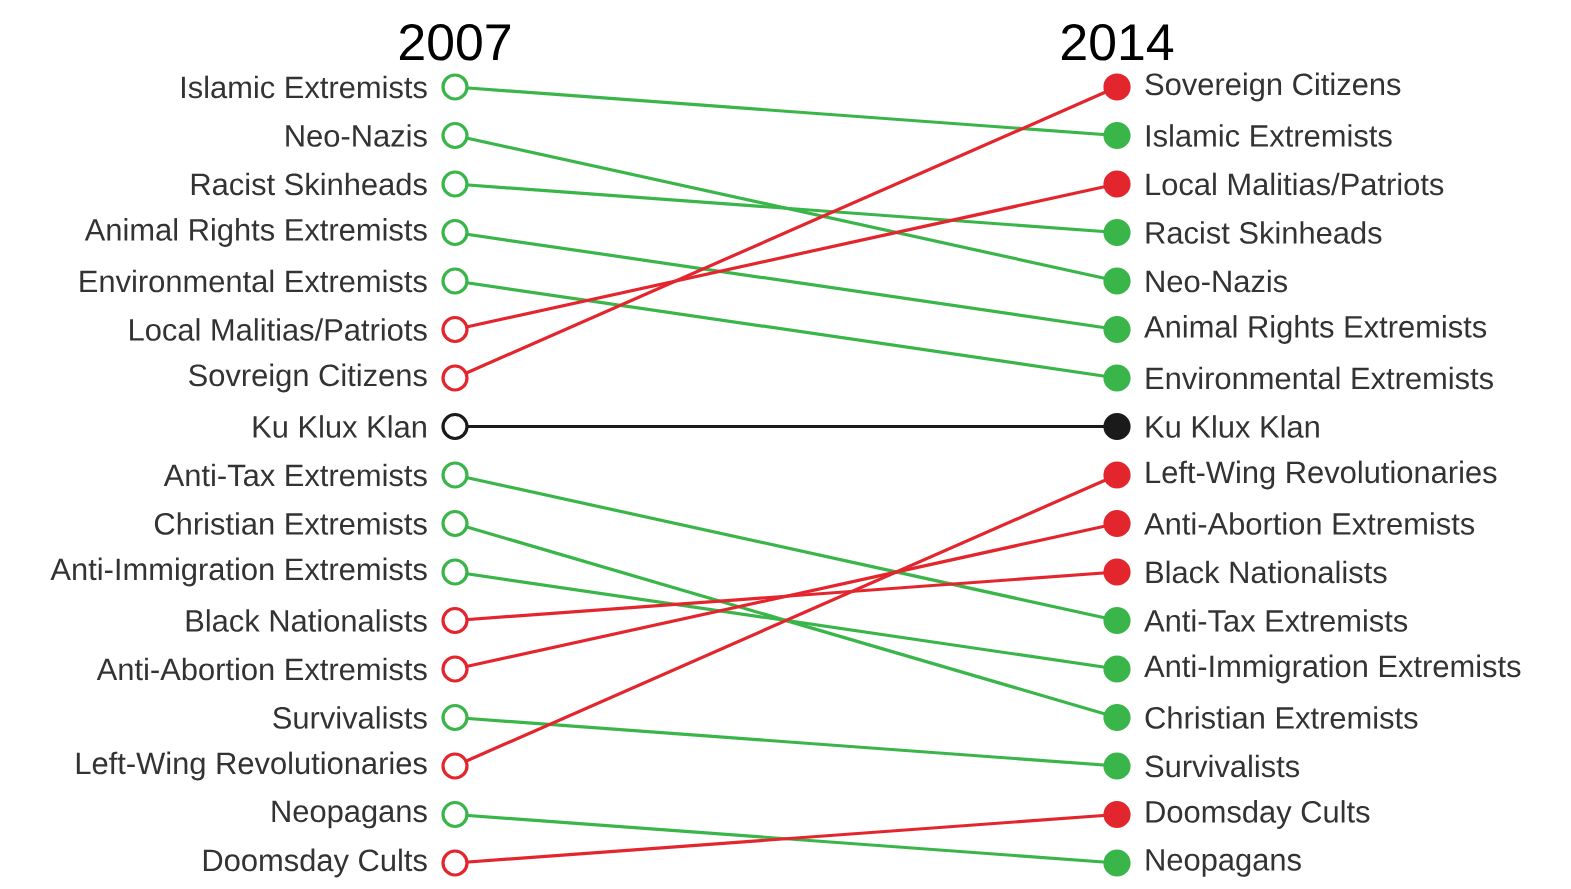 The image size is (1571, 889). I want to click on point, so click(1117, 426).